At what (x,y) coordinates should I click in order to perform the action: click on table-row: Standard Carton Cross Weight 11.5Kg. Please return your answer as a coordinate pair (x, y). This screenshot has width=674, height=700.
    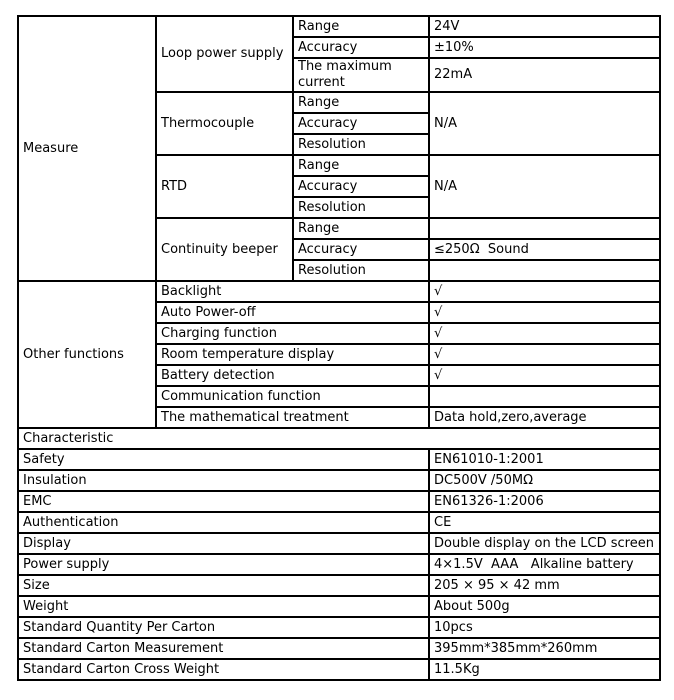
    Looking at the image, I should click on (339, 669).